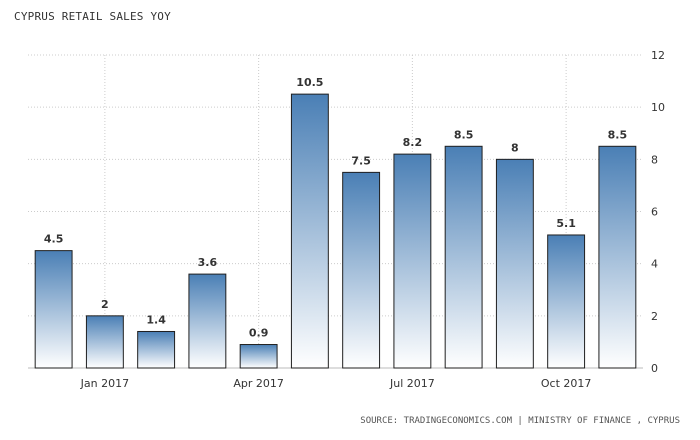 This screenshot has width=700, height=440. What do you see at coordinates (654, 159) in the screenshot?
I see `y-tick-label: 8` at bounding box center [654, 159].